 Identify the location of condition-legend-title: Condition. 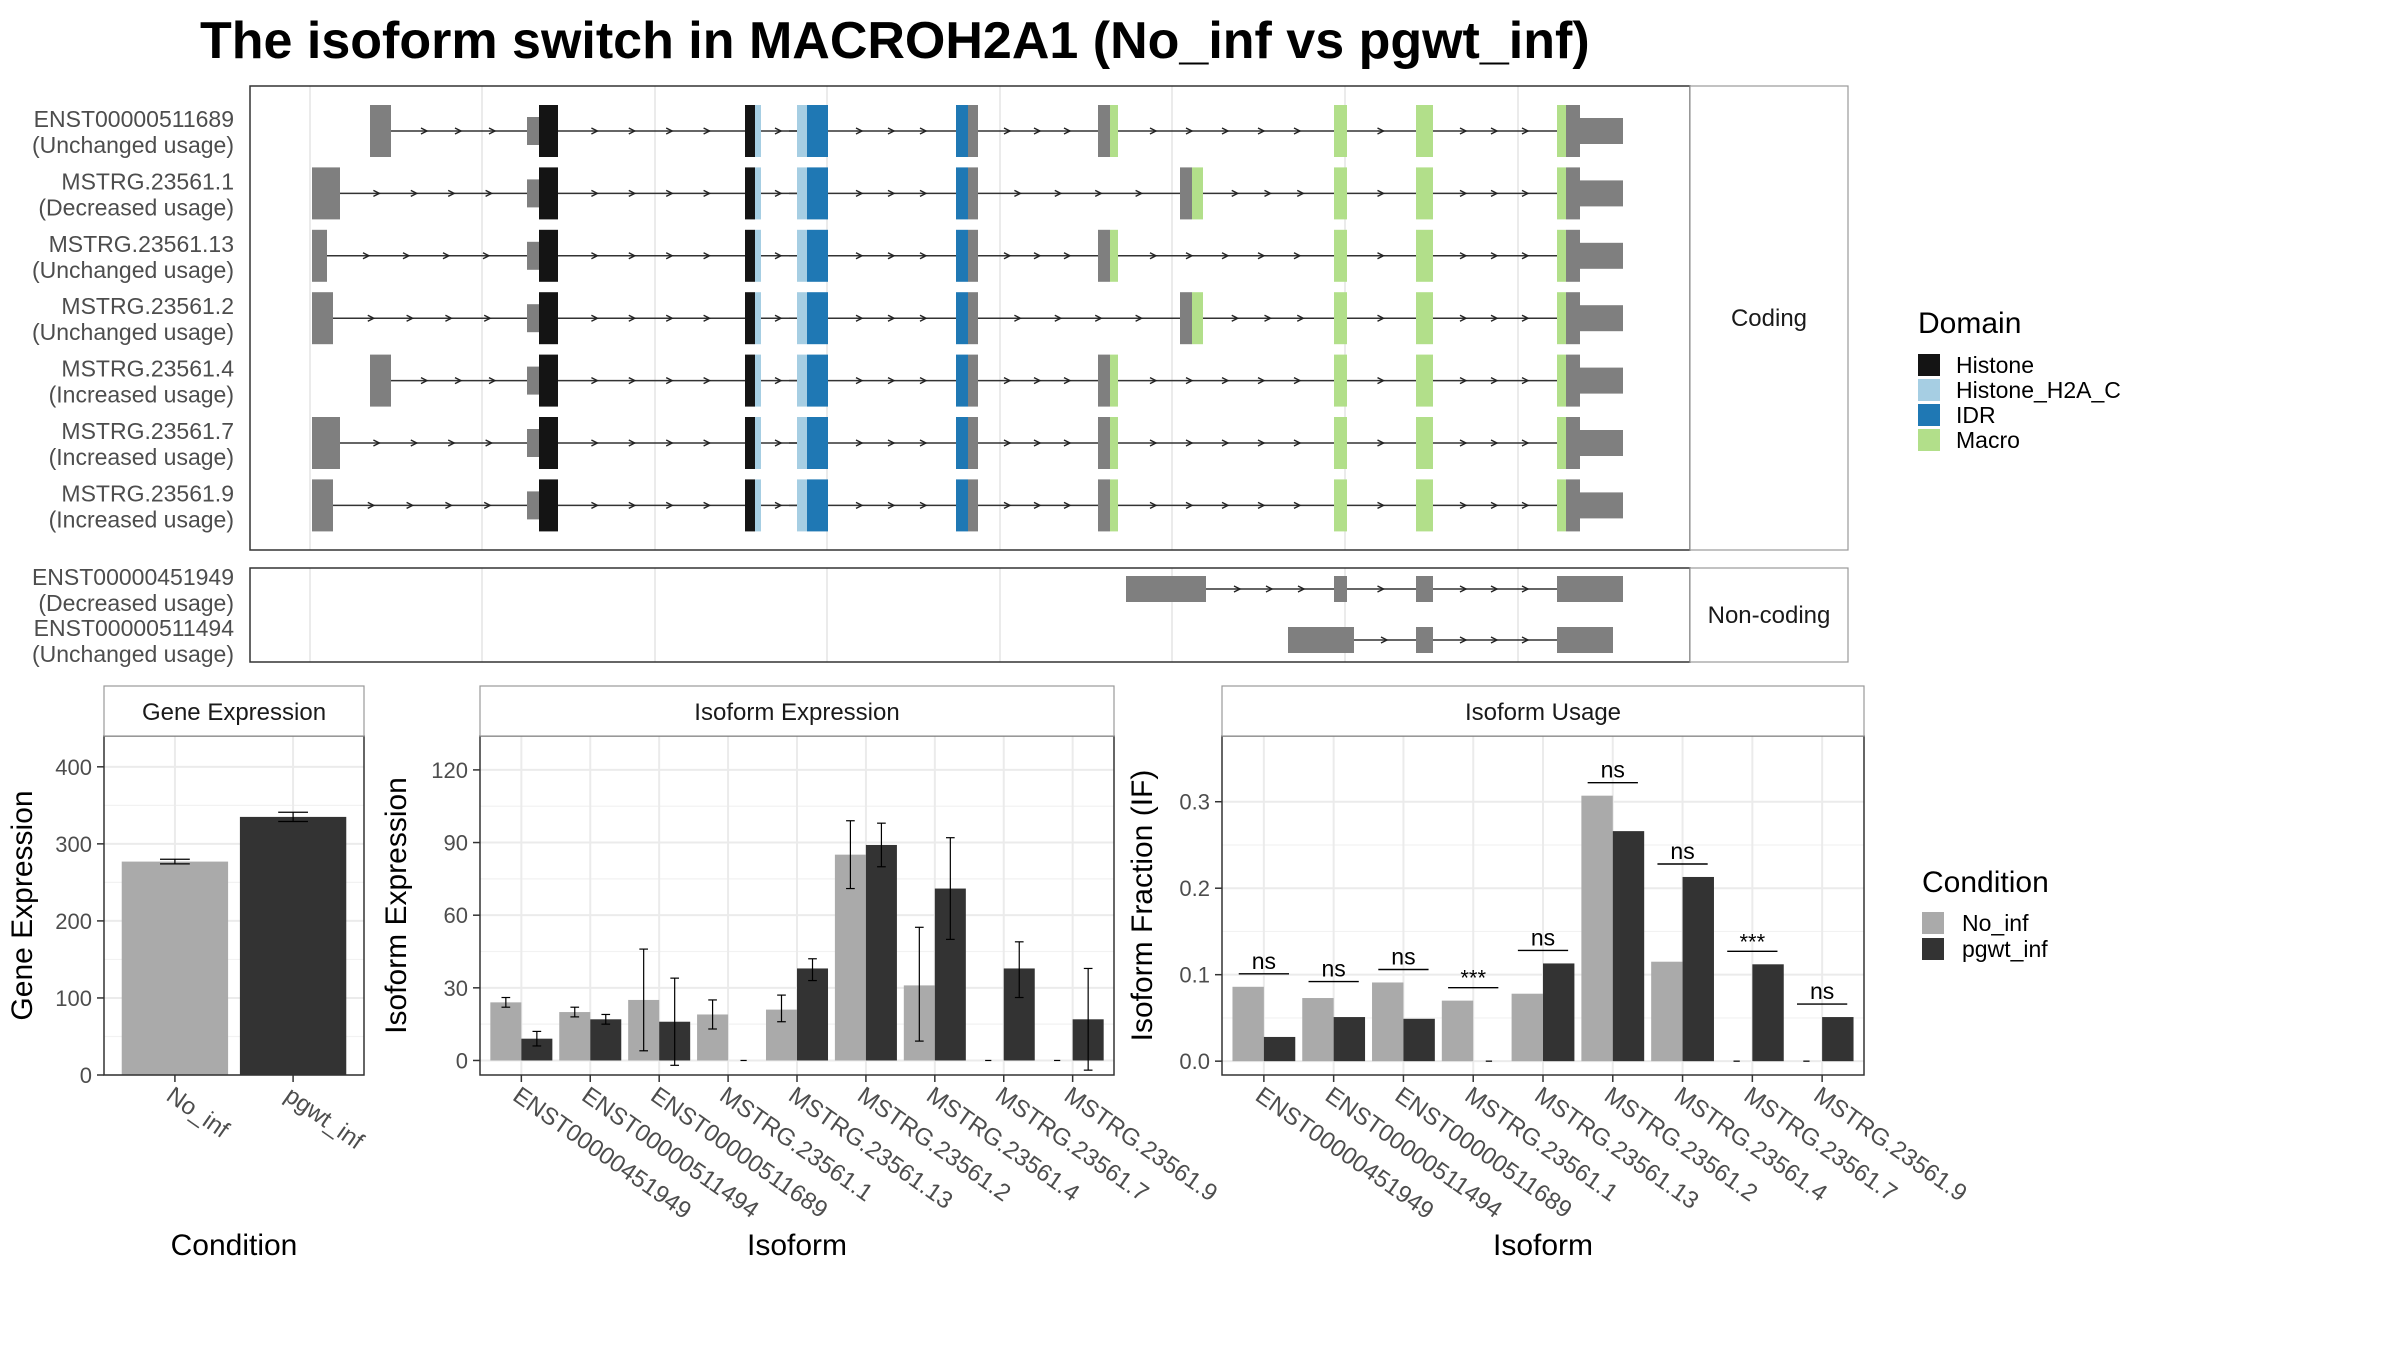
(1985, 882).